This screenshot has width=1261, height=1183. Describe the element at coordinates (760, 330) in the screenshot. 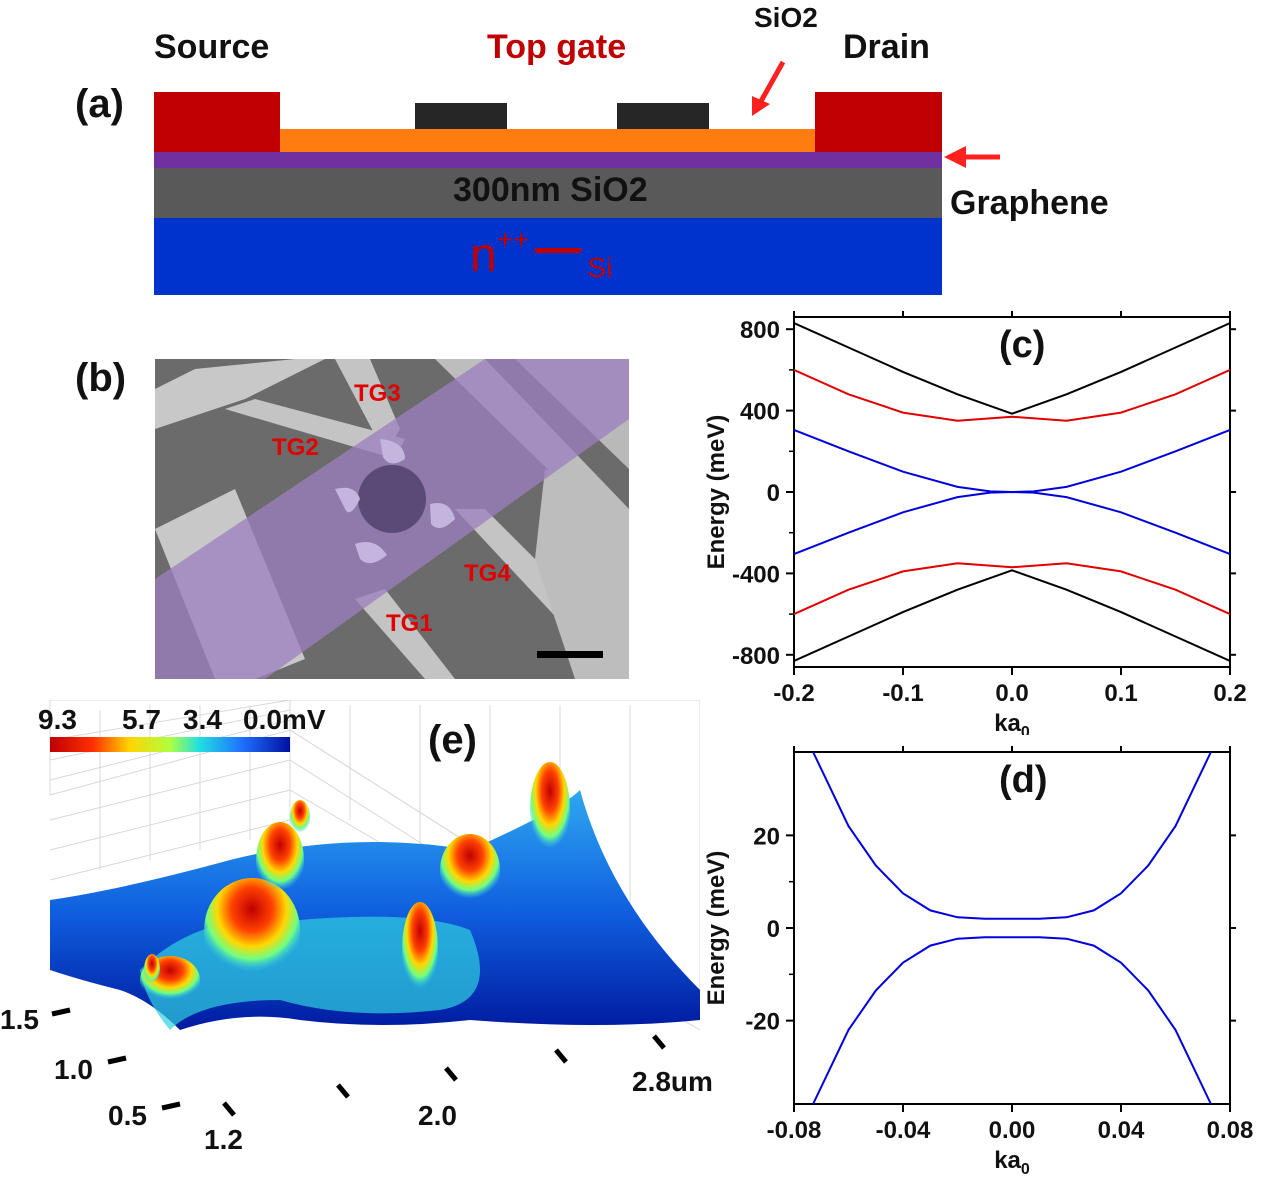

I see `chart-c-ytick-label: 800` at that location.